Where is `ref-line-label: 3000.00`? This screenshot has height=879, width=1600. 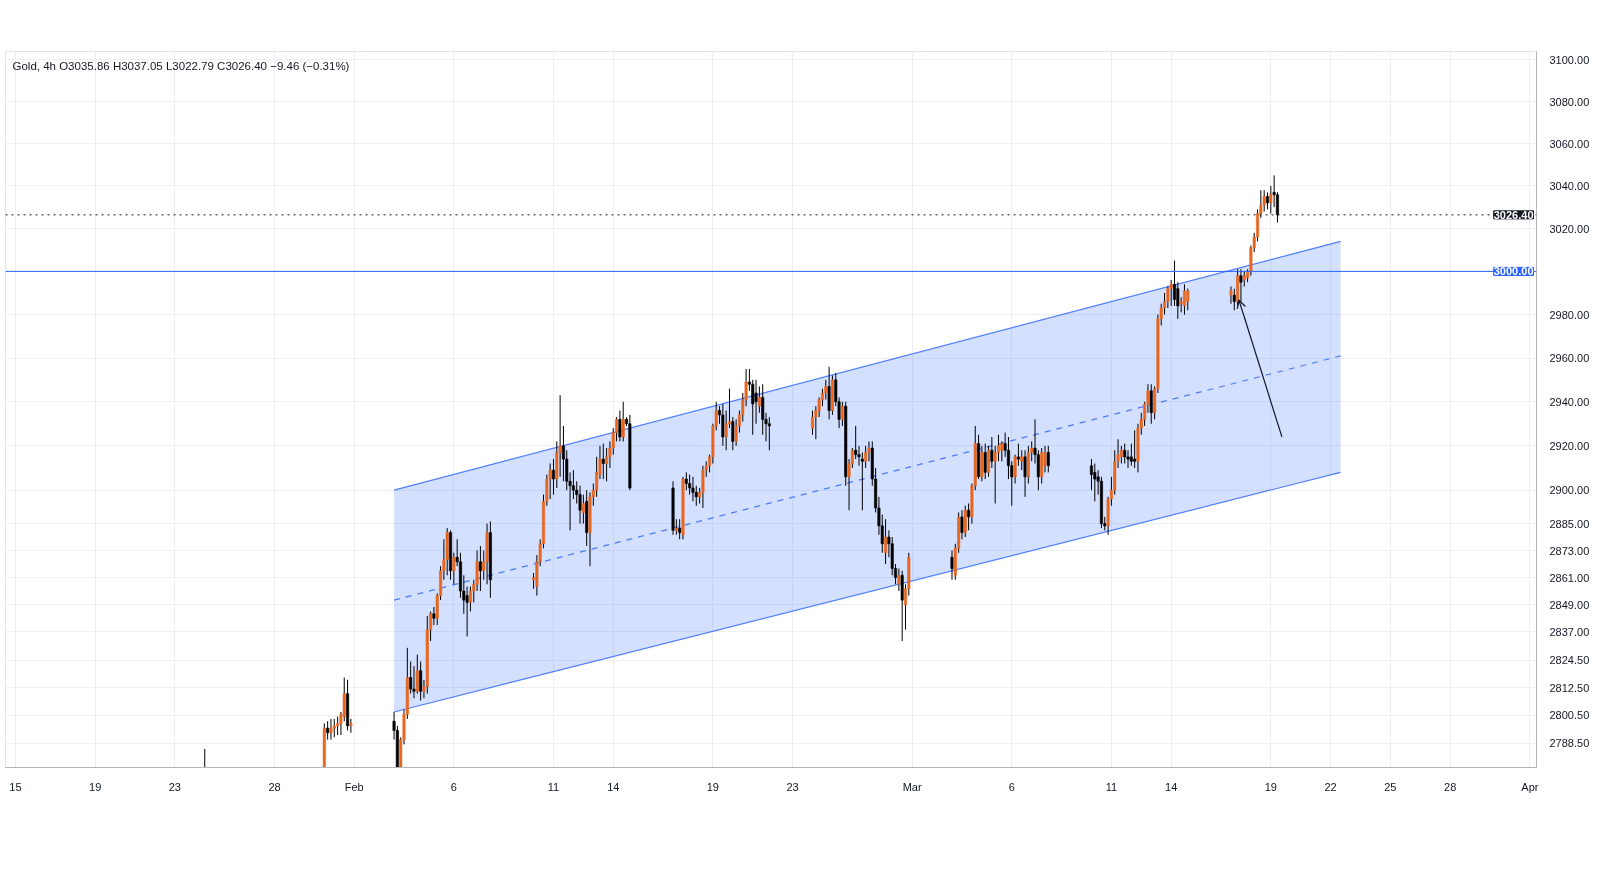 ref-line-label: 3000.00 is located at coordinates (1513, 271).